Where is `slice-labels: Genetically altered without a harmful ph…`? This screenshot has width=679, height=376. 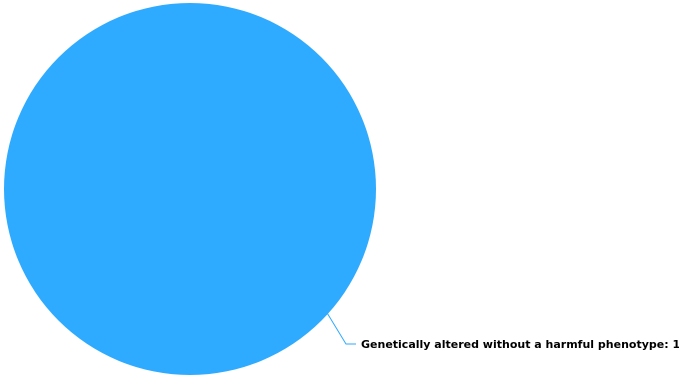
slice-labels: Genetically altered without a harmful ph… is located at coordinates (520, 344).